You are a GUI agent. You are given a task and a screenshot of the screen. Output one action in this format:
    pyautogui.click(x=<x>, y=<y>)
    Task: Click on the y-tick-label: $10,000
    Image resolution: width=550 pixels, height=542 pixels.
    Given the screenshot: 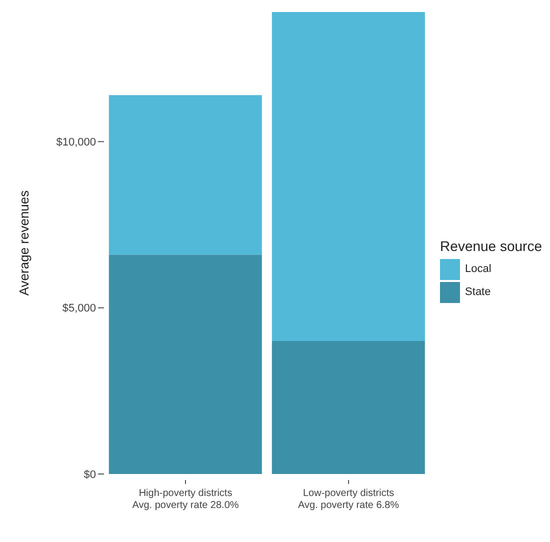 What is the action you would take?
    pyautogui.click(x=76, y=142)
    